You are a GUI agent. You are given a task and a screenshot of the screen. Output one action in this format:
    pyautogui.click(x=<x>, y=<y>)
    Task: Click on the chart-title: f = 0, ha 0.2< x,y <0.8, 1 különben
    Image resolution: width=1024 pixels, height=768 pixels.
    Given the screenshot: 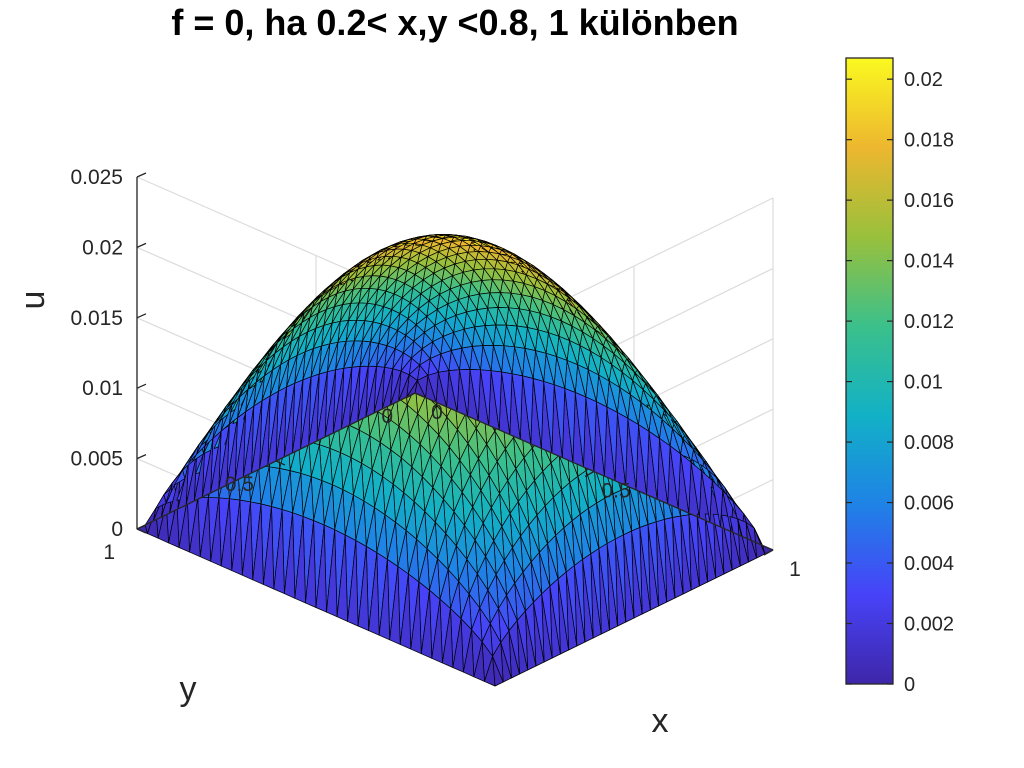 What is the action you would take?
    pyautogui.click(x=454, y=22)
    